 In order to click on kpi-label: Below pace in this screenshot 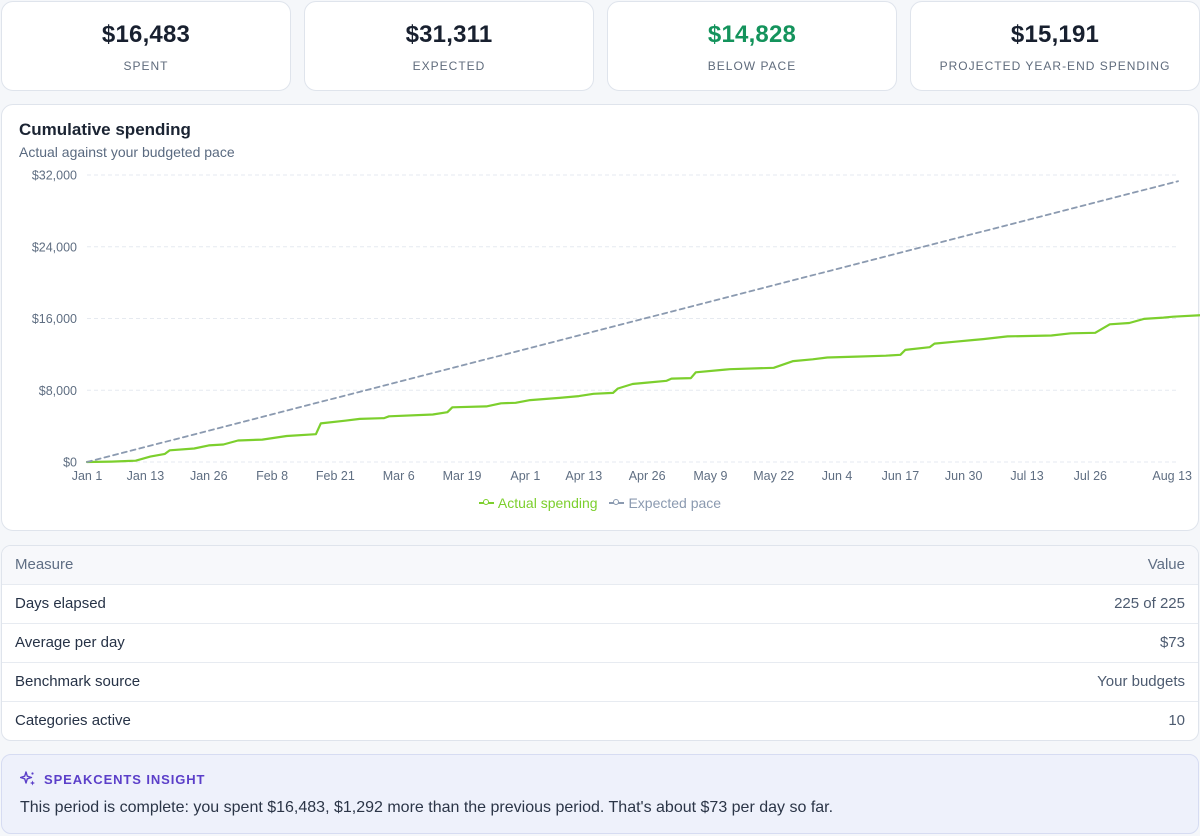, I will do `click(752, 66)`.